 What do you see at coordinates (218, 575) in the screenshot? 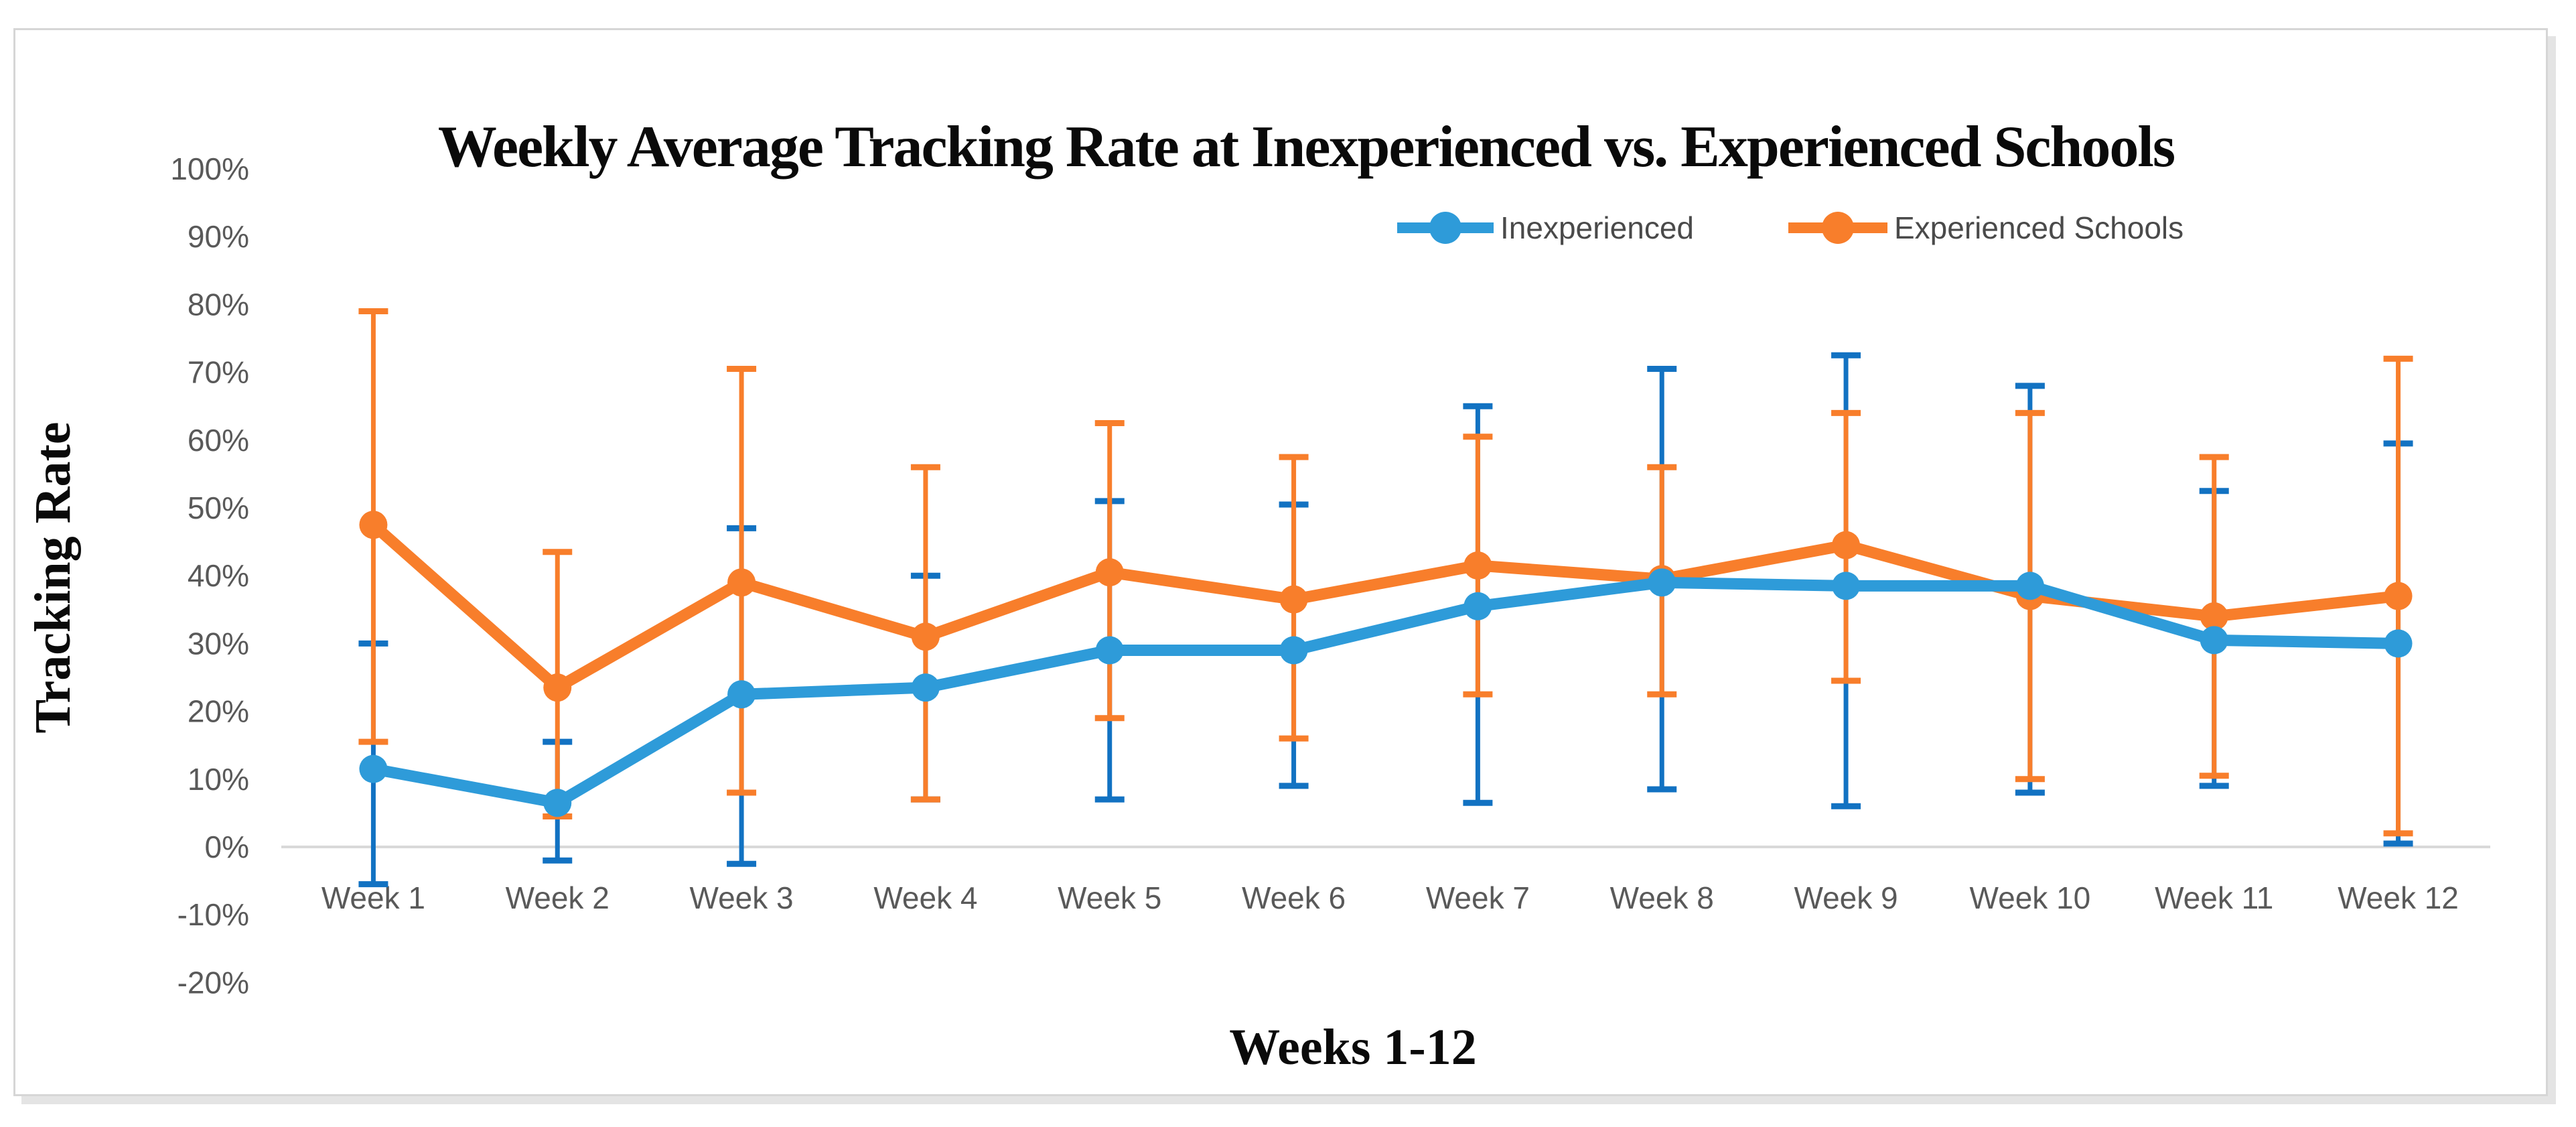
I see `y-tick-label: 40%` at bounding box center [218, 575].